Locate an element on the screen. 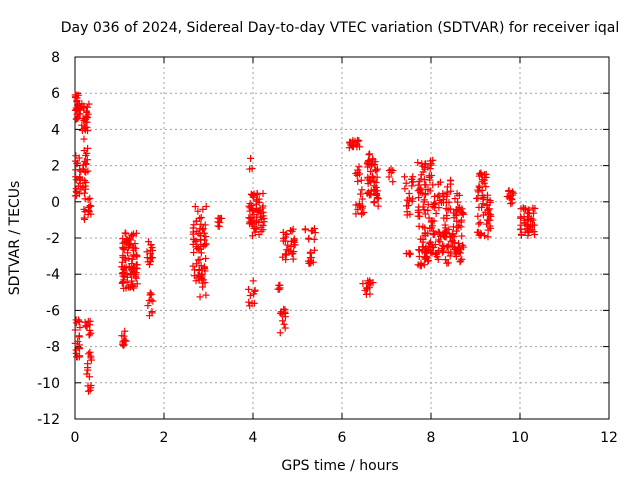 This screenshot has width=640, height=480. x-tick-label: 8 is located at coordinates (431, 438).